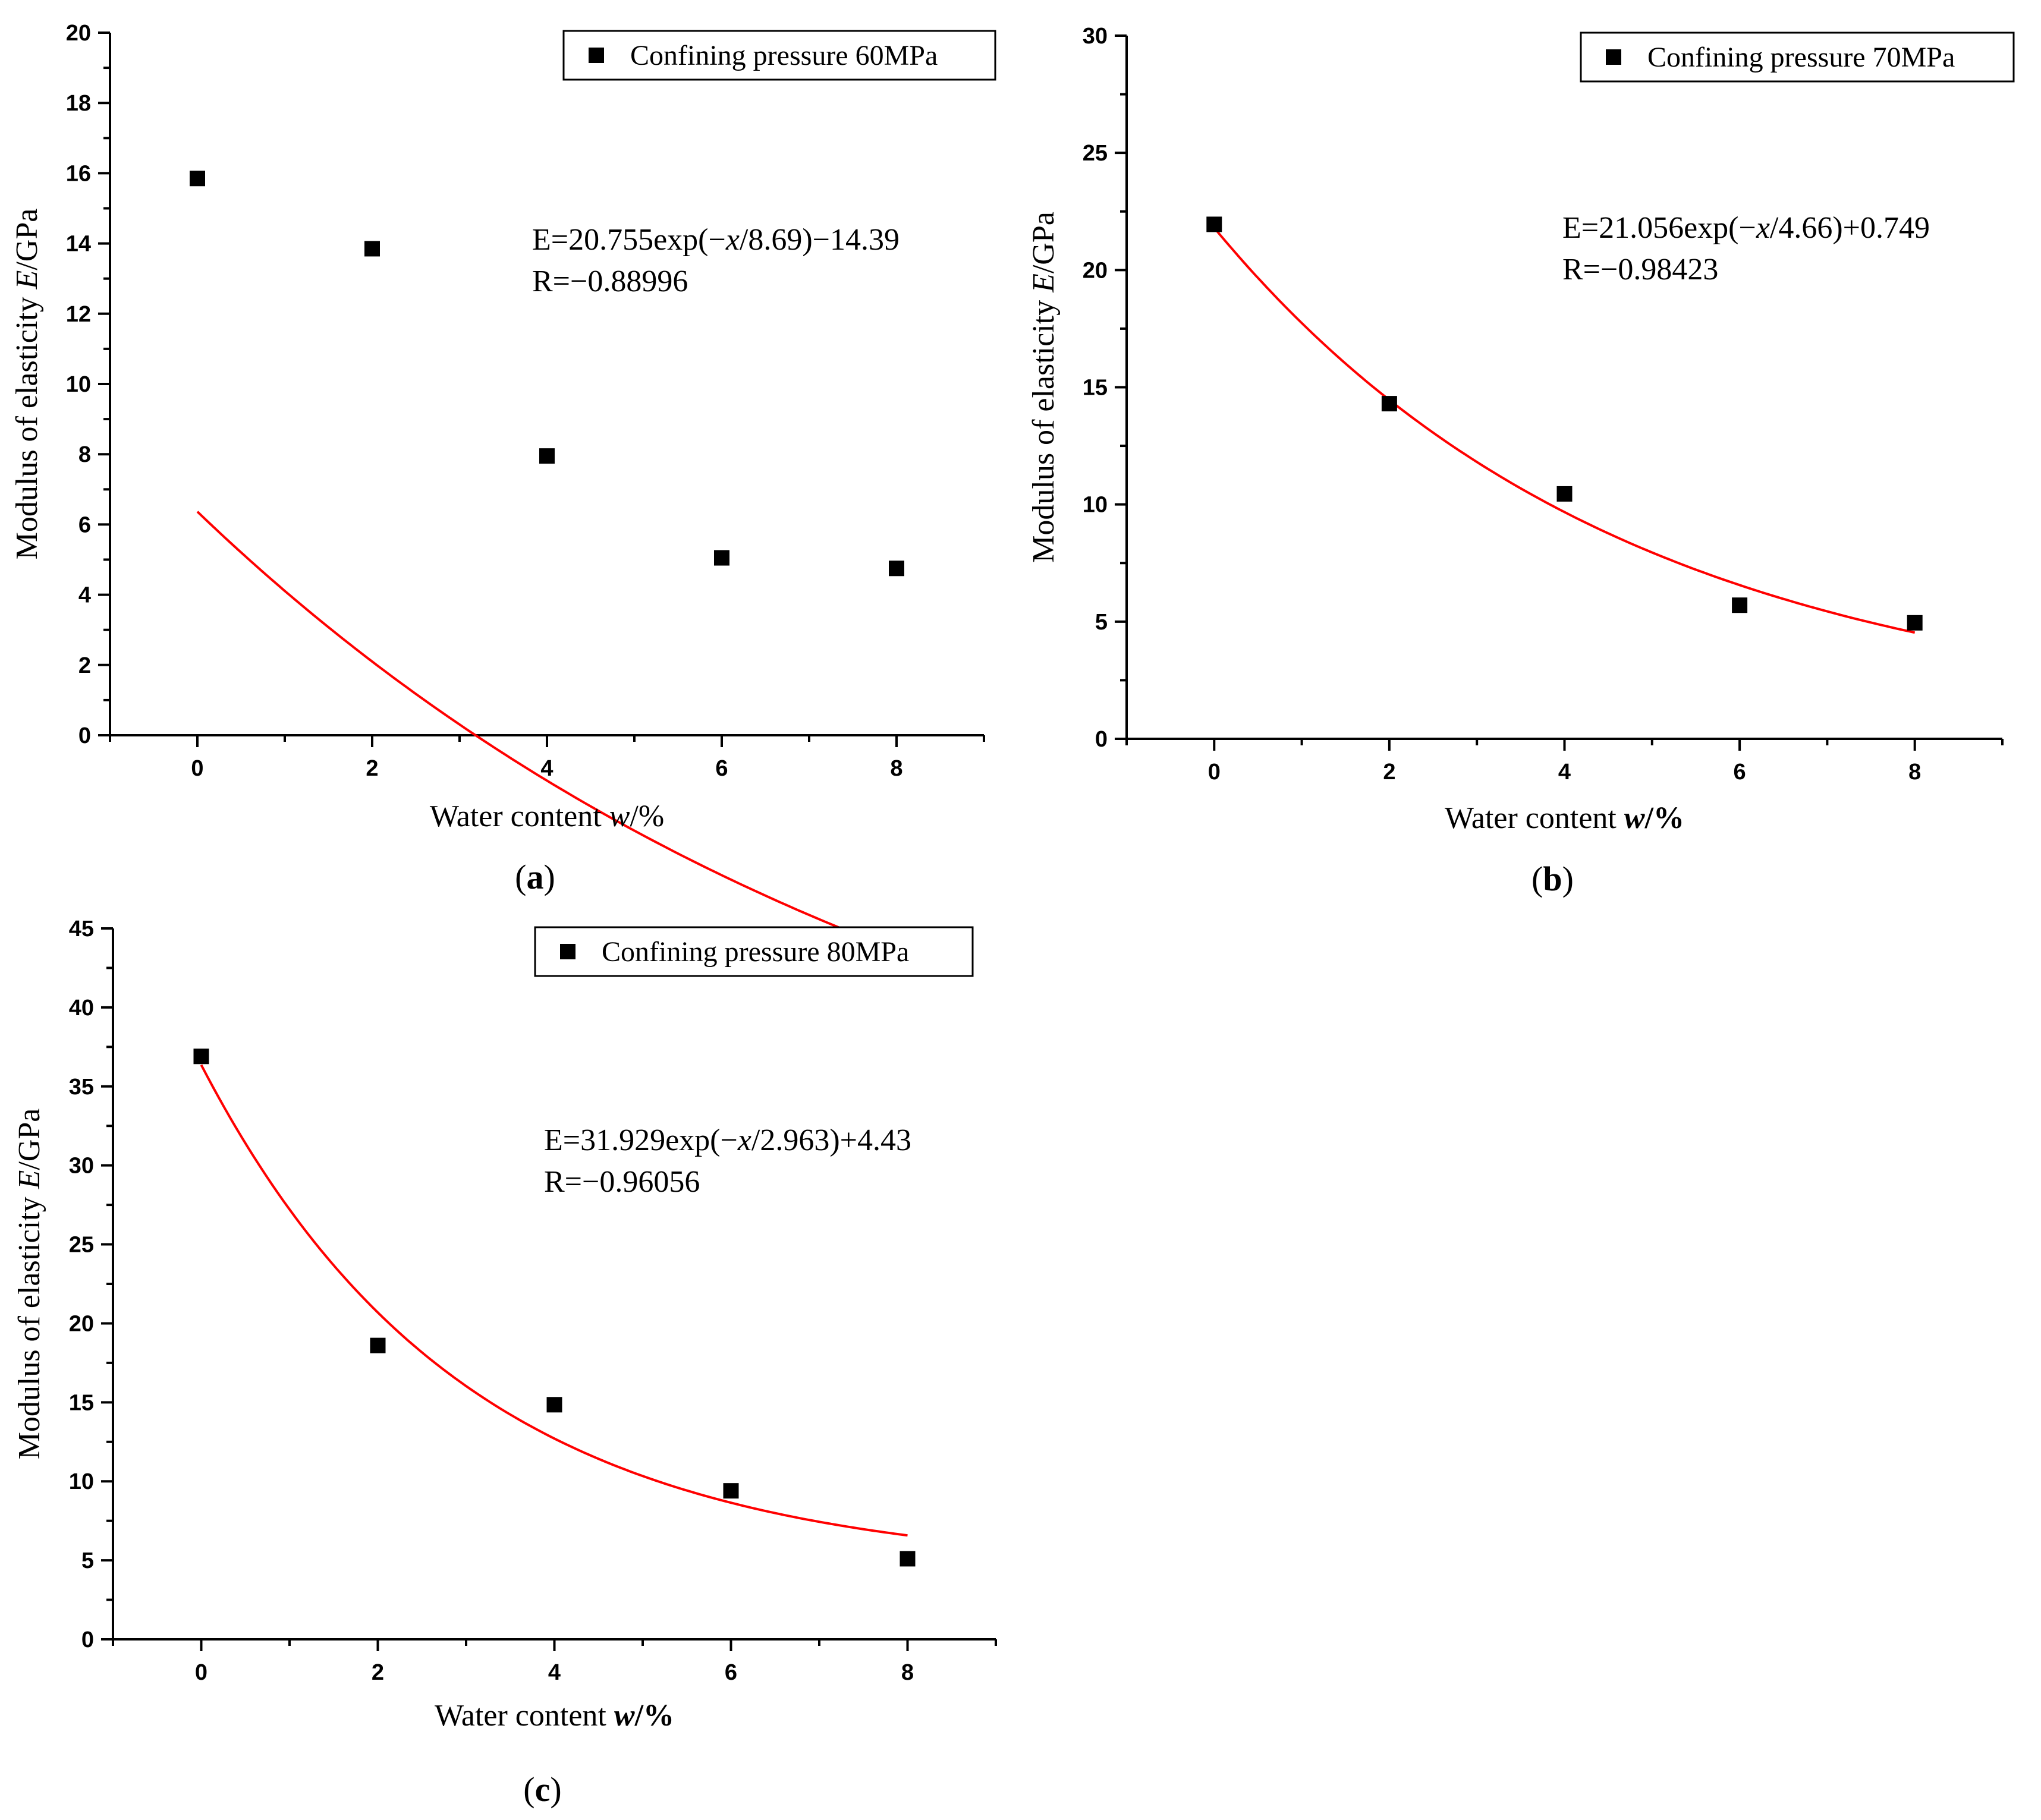 The height and width of the screenshot is (1820, 2041). I want to click on fit-equation: E=21.056exp(−x/4.66)+0.749, so click(1746, 228).